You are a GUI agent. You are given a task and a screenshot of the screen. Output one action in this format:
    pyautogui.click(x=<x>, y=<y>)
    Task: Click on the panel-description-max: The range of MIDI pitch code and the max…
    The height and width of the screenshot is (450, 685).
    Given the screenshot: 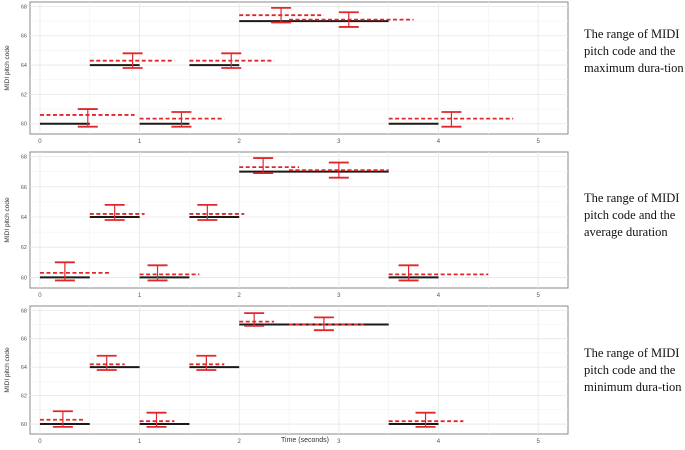 What is the action you would take?
    pyautogui.click(x=634, y=51)
    